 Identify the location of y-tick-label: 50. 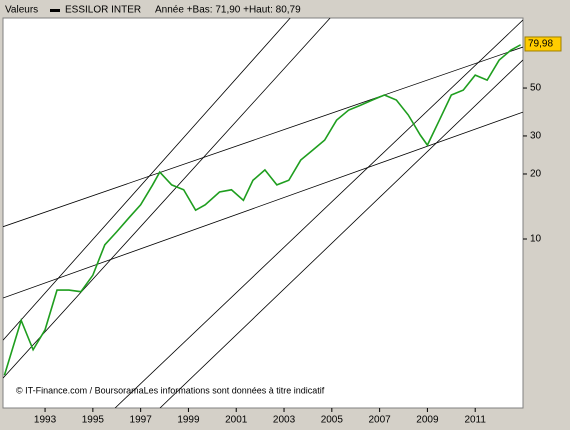
(536, 88).